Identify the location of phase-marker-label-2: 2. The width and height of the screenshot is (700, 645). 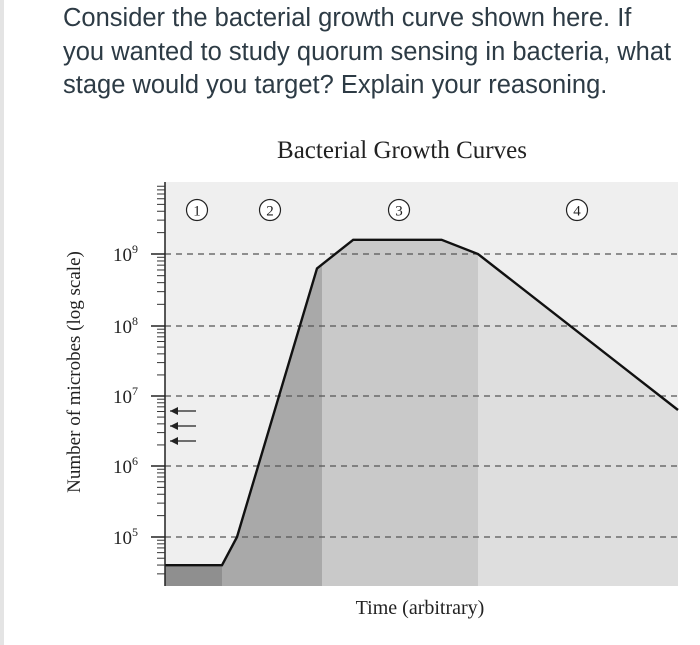
(270, 212).